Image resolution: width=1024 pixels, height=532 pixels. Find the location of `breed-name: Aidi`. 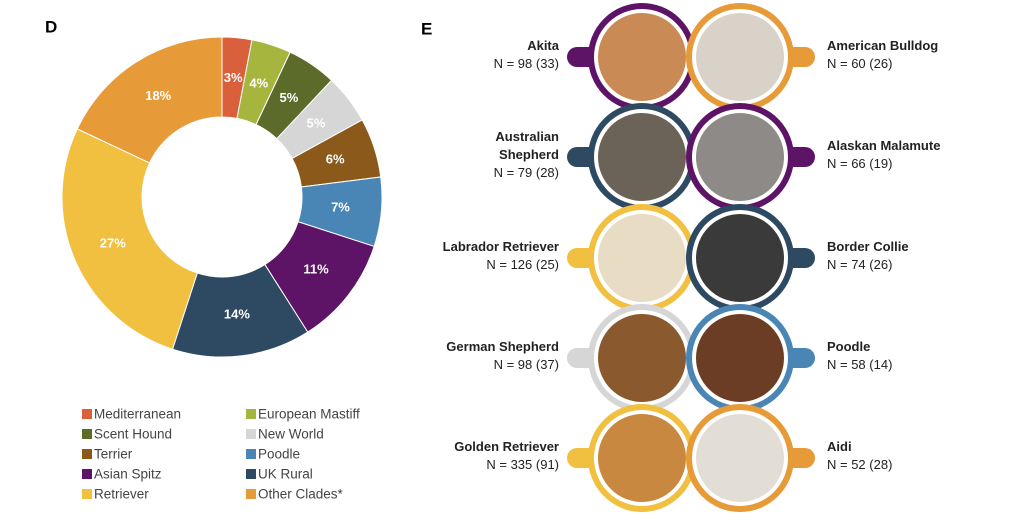

breed-name: Aidi is located at coordinates (839, 446).